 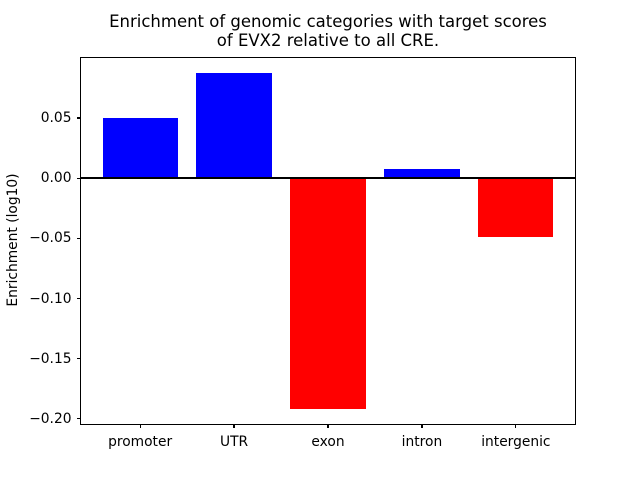 What do you see at coordinates (422, 442) in the screenshot?
I see `x-tick-label: intron` at bounding box center [422, 442].